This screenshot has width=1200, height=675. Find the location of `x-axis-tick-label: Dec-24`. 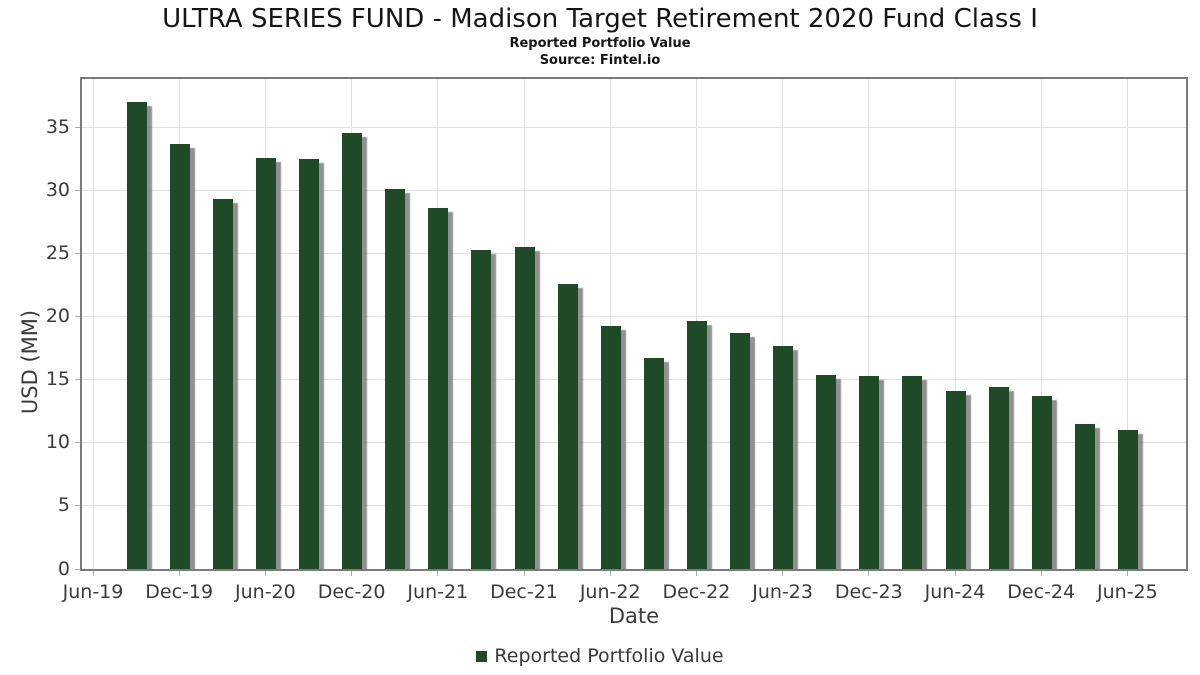

x-axis-tick-label: Dec-24 is located at coordinates (1041, 592).